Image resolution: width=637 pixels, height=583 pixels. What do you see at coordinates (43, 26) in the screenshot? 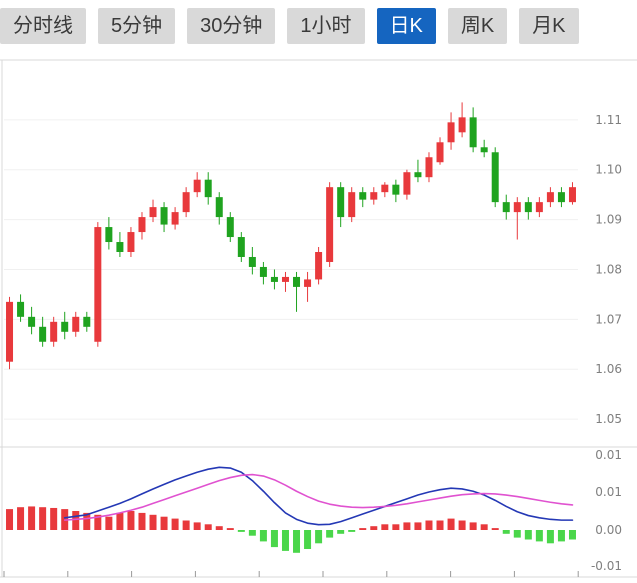
I see `interval-tab-1: 分时线` at bounding box center [43, 26].